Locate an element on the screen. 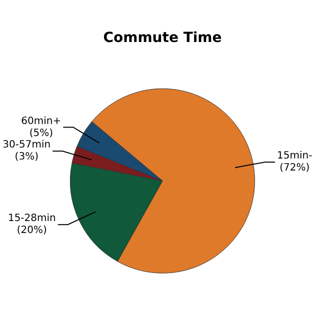 The image size is (325, 325). data-label: (3%) is located at coordinates (26, 157).